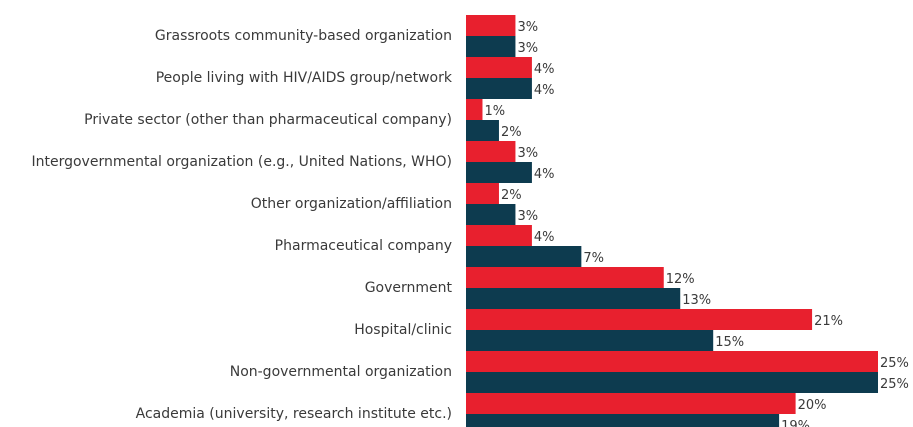 The height and width of the screenshot is (427, 913). Describe the element at coordinates (795, 423) in the screenshot. I see `data-label: 19%` at that location.